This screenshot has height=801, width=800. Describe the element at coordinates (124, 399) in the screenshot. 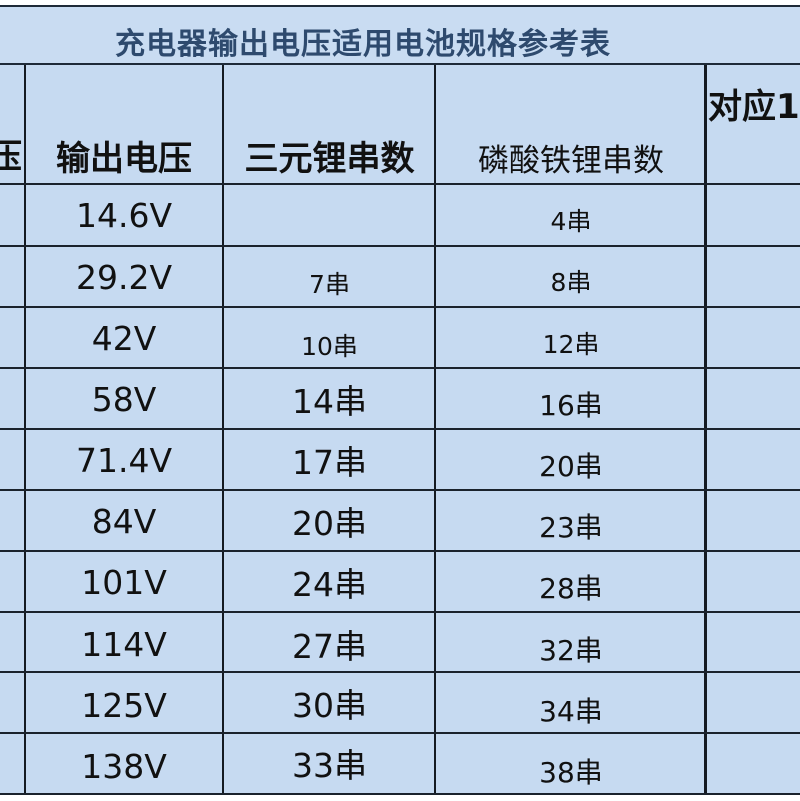

I see `cell-voltage: 58V` at that location.